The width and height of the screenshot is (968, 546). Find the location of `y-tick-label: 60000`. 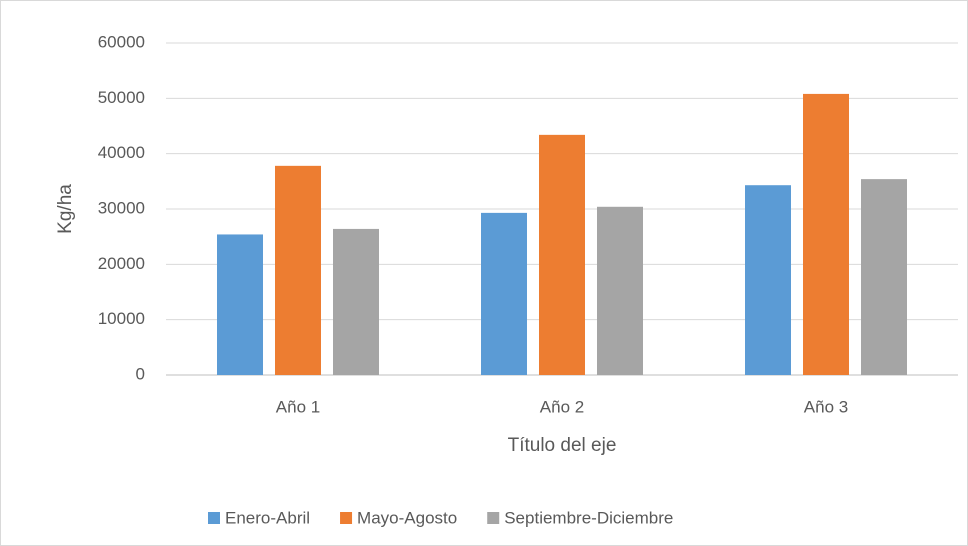

y-tick-label: 60000 is located at coordinates (121, 41).